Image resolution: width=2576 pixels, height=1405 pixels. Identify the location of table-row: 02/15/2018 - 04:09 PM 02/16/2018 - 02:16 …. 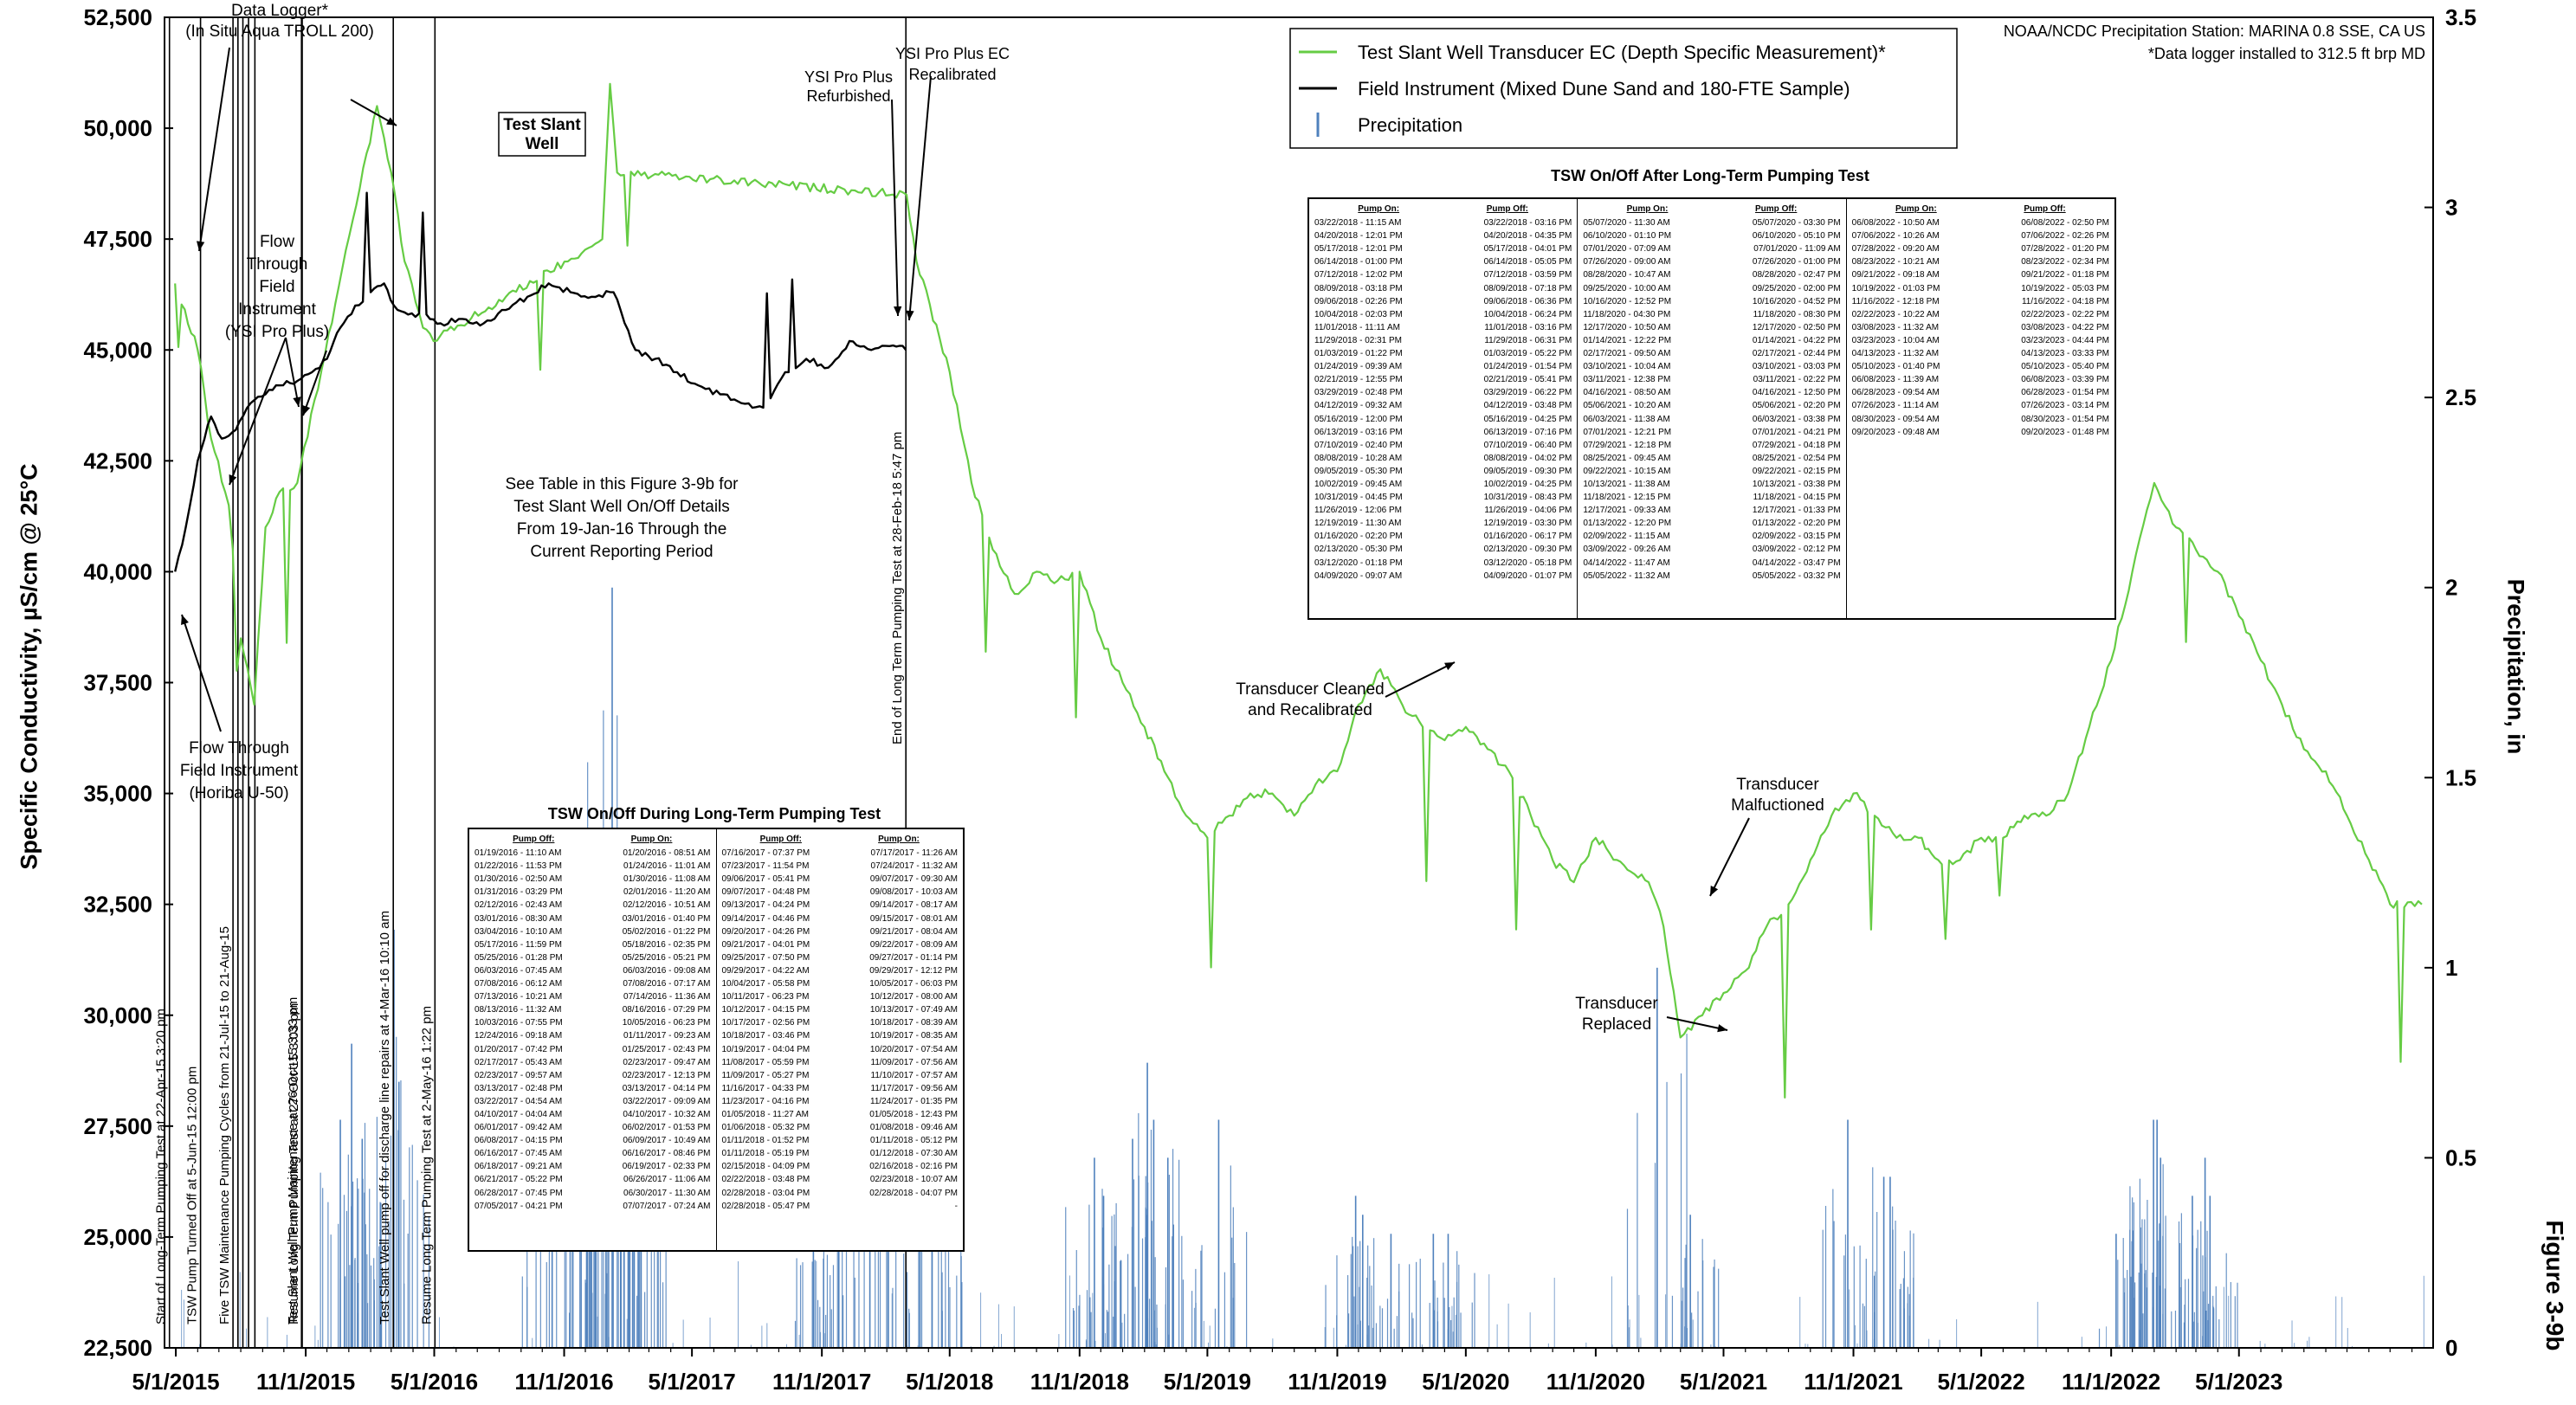
(840, 1166).